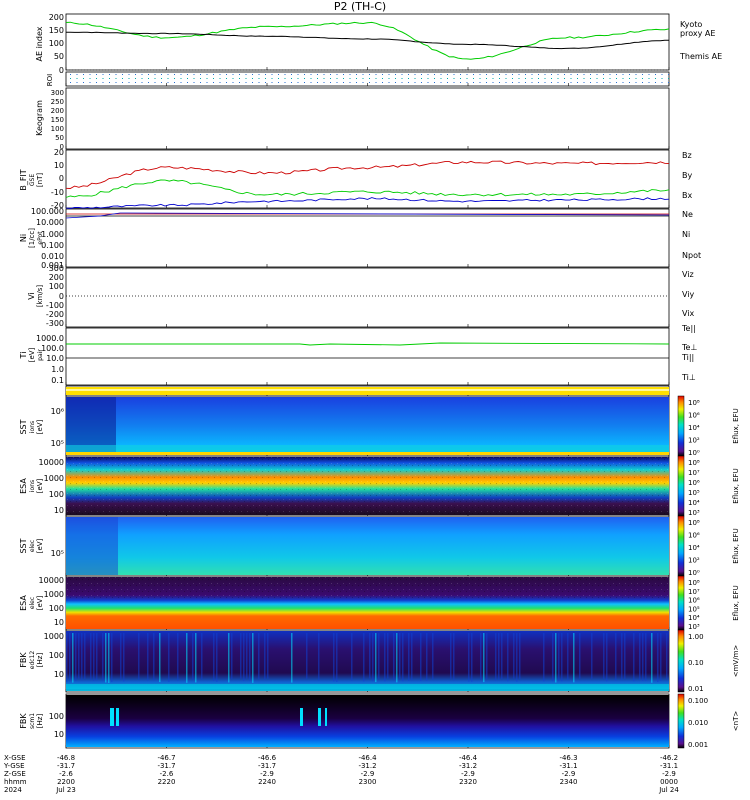  Describe the element at coordinates (56, 30) in the screenshot. I see `ae-ytick-1: 150` at that location.